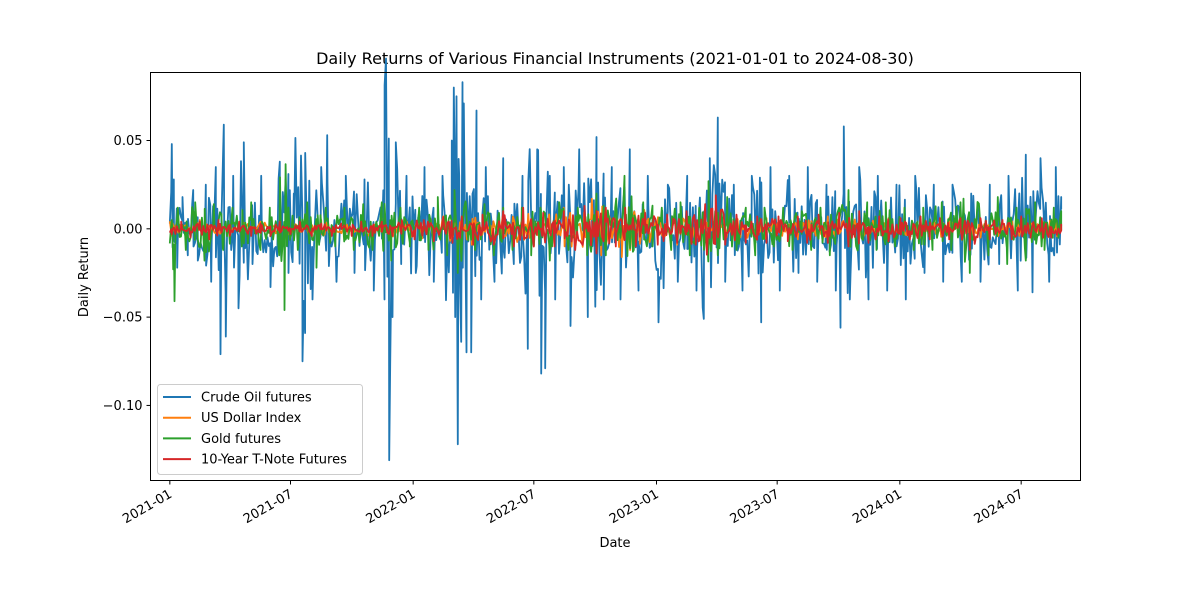  Describe the element at coordinates (123, 318) in the screenshot. I see `y-tick-label: −0.05` at that location.